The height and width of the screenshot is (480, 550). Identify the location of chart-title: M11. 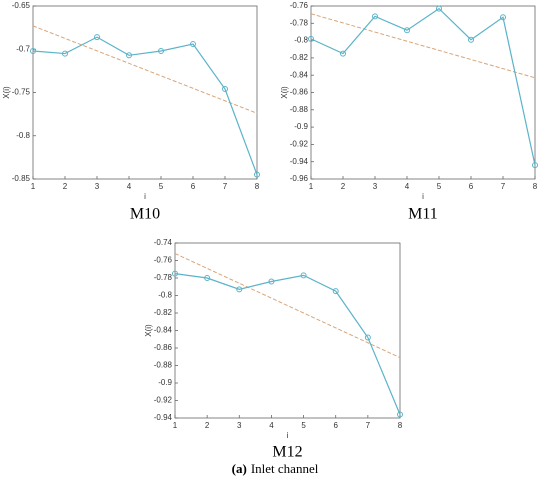
(423, 214).